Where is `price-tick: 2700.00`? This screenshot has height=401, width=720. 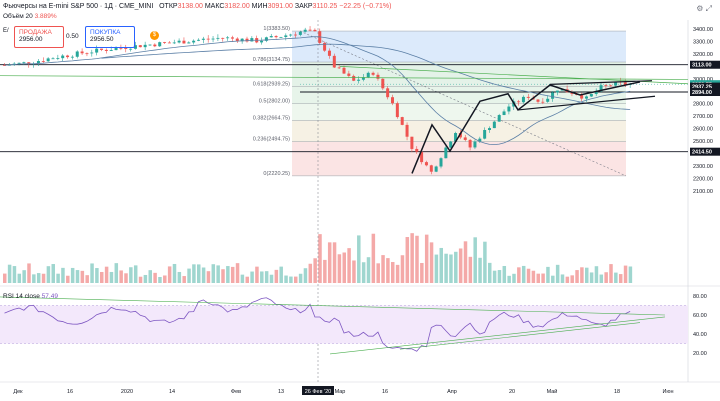
price-tick: 2700.00 is located at coordinates (703, 117).